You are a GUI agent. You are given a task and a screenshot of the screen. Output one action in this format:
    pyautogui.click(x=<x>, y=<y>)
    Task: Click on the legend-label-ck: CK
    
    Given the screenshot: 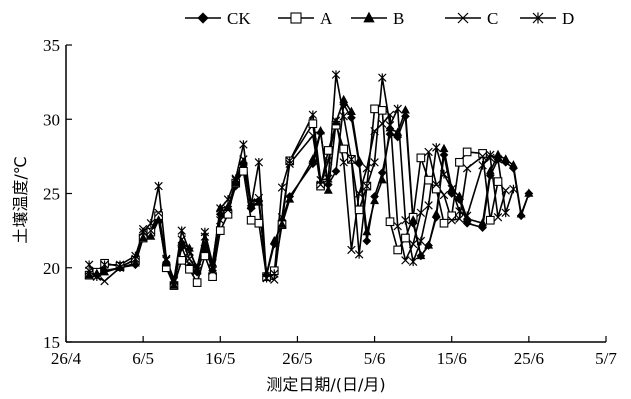 What is the action you would take?
    pyautogui.click(x=239, y=18)
    